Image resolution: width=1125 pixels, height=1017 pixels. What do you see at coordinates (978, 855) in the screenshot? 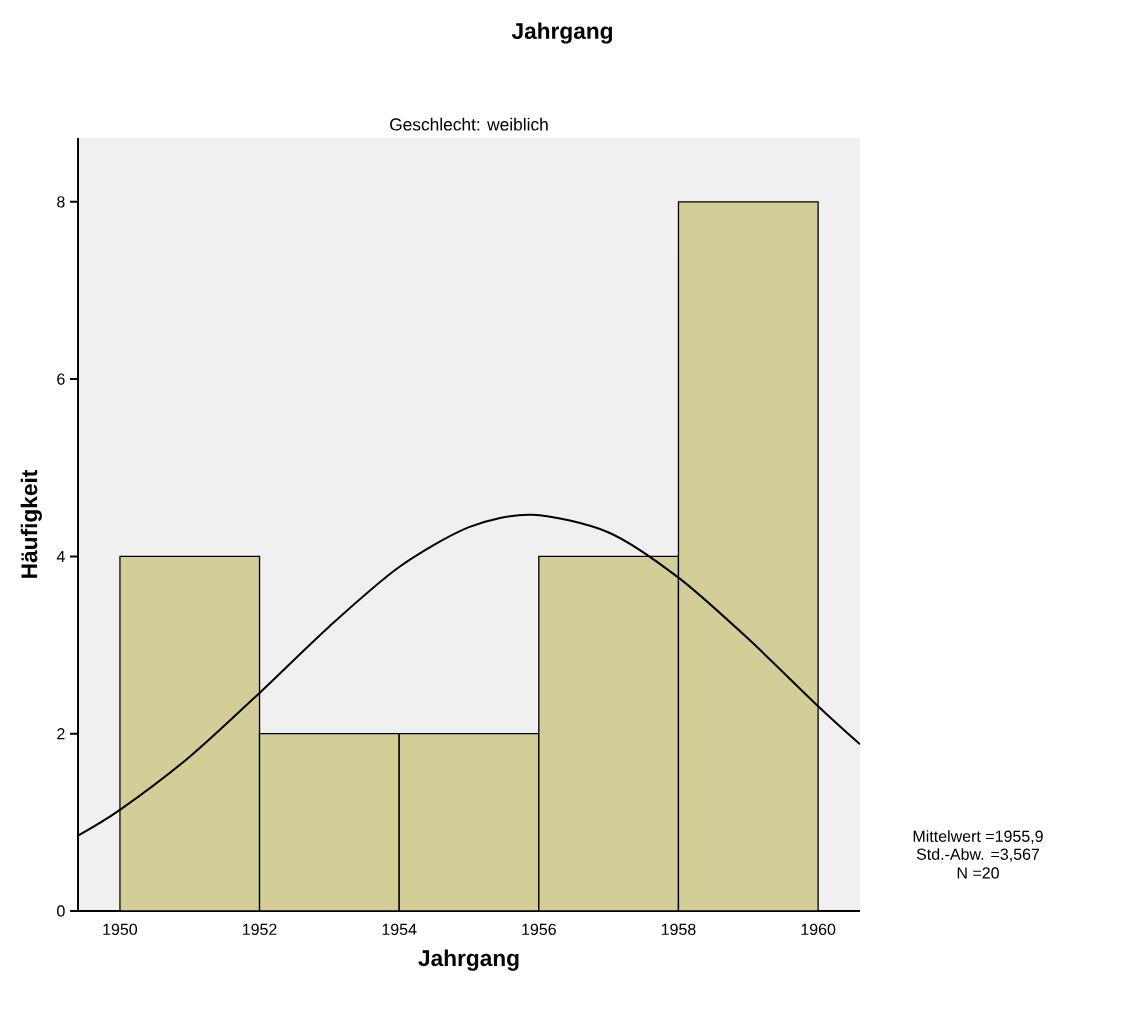
I see `text: Std.-Abw. =3,567` at bounding box center [978, 855].